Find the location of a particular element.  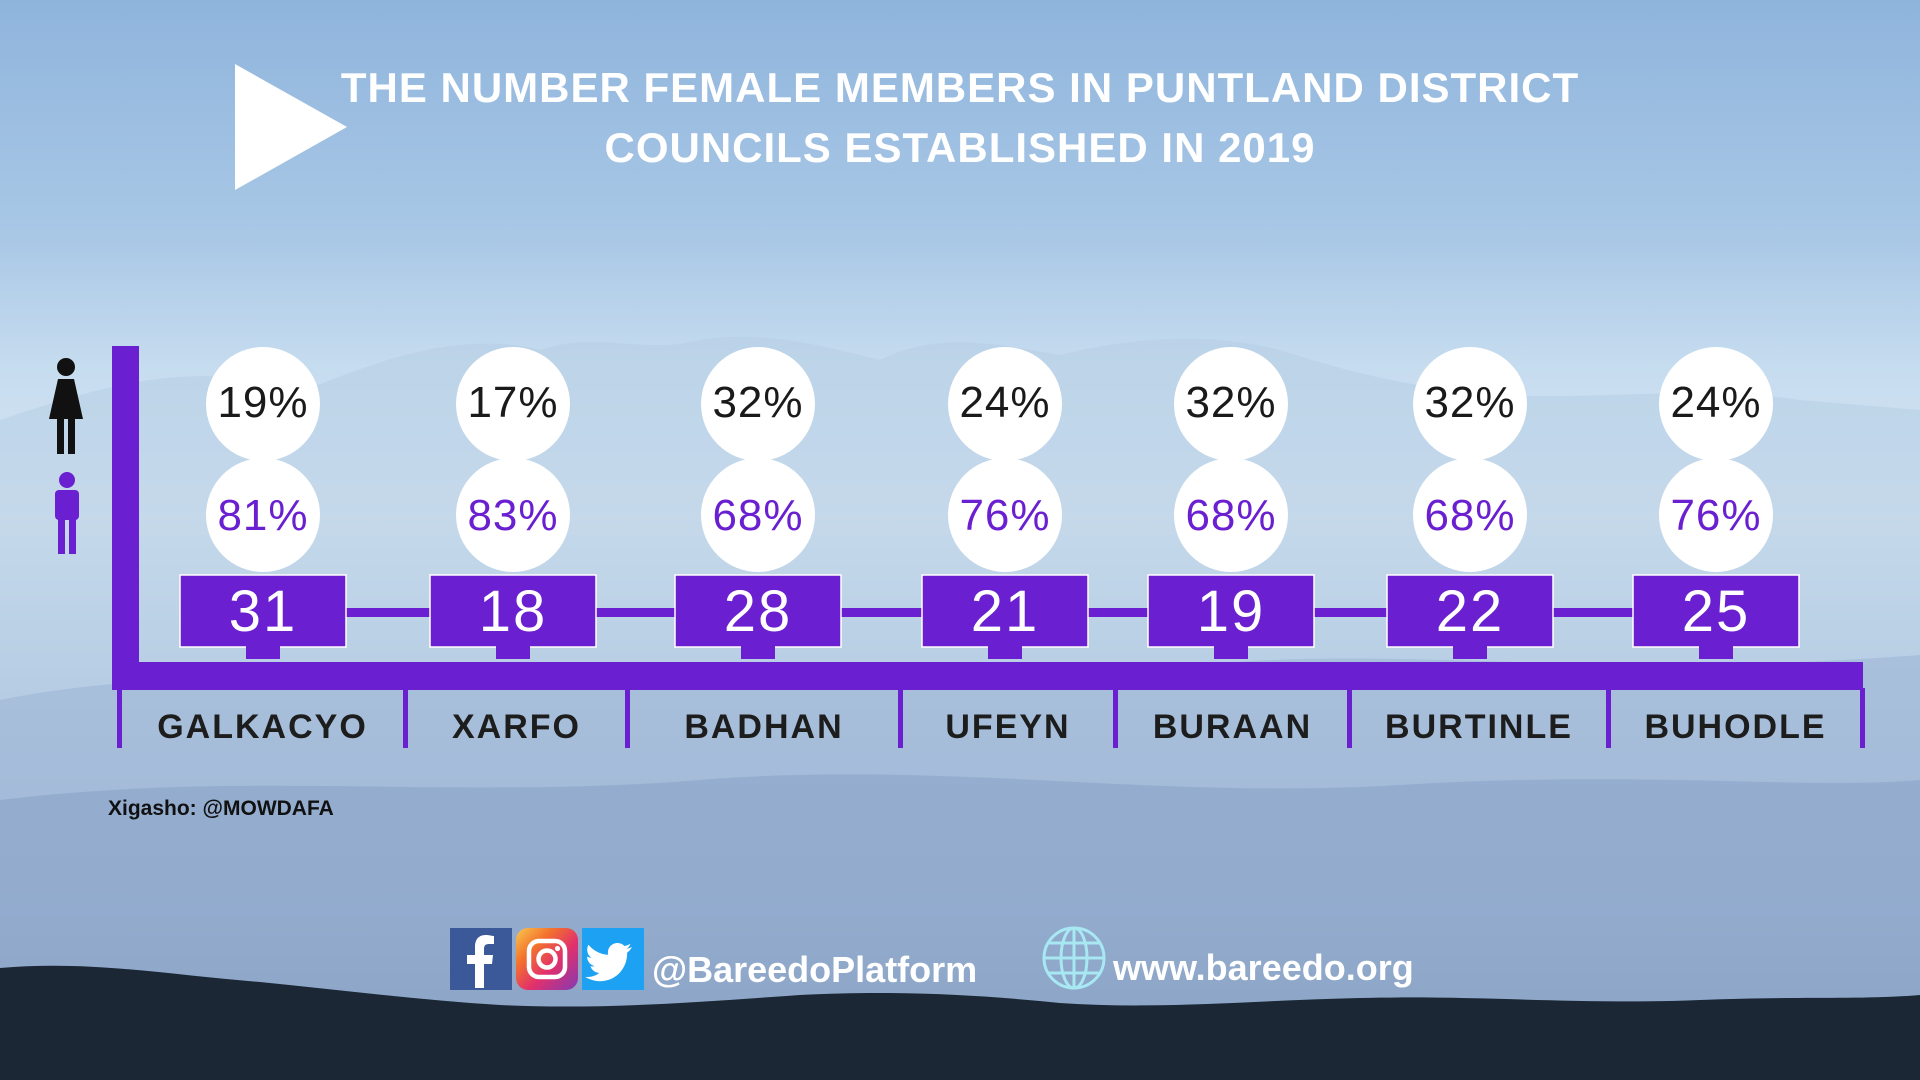

source-text: Xigasho: @MOWDAFA is located at coordinates (221, 808).